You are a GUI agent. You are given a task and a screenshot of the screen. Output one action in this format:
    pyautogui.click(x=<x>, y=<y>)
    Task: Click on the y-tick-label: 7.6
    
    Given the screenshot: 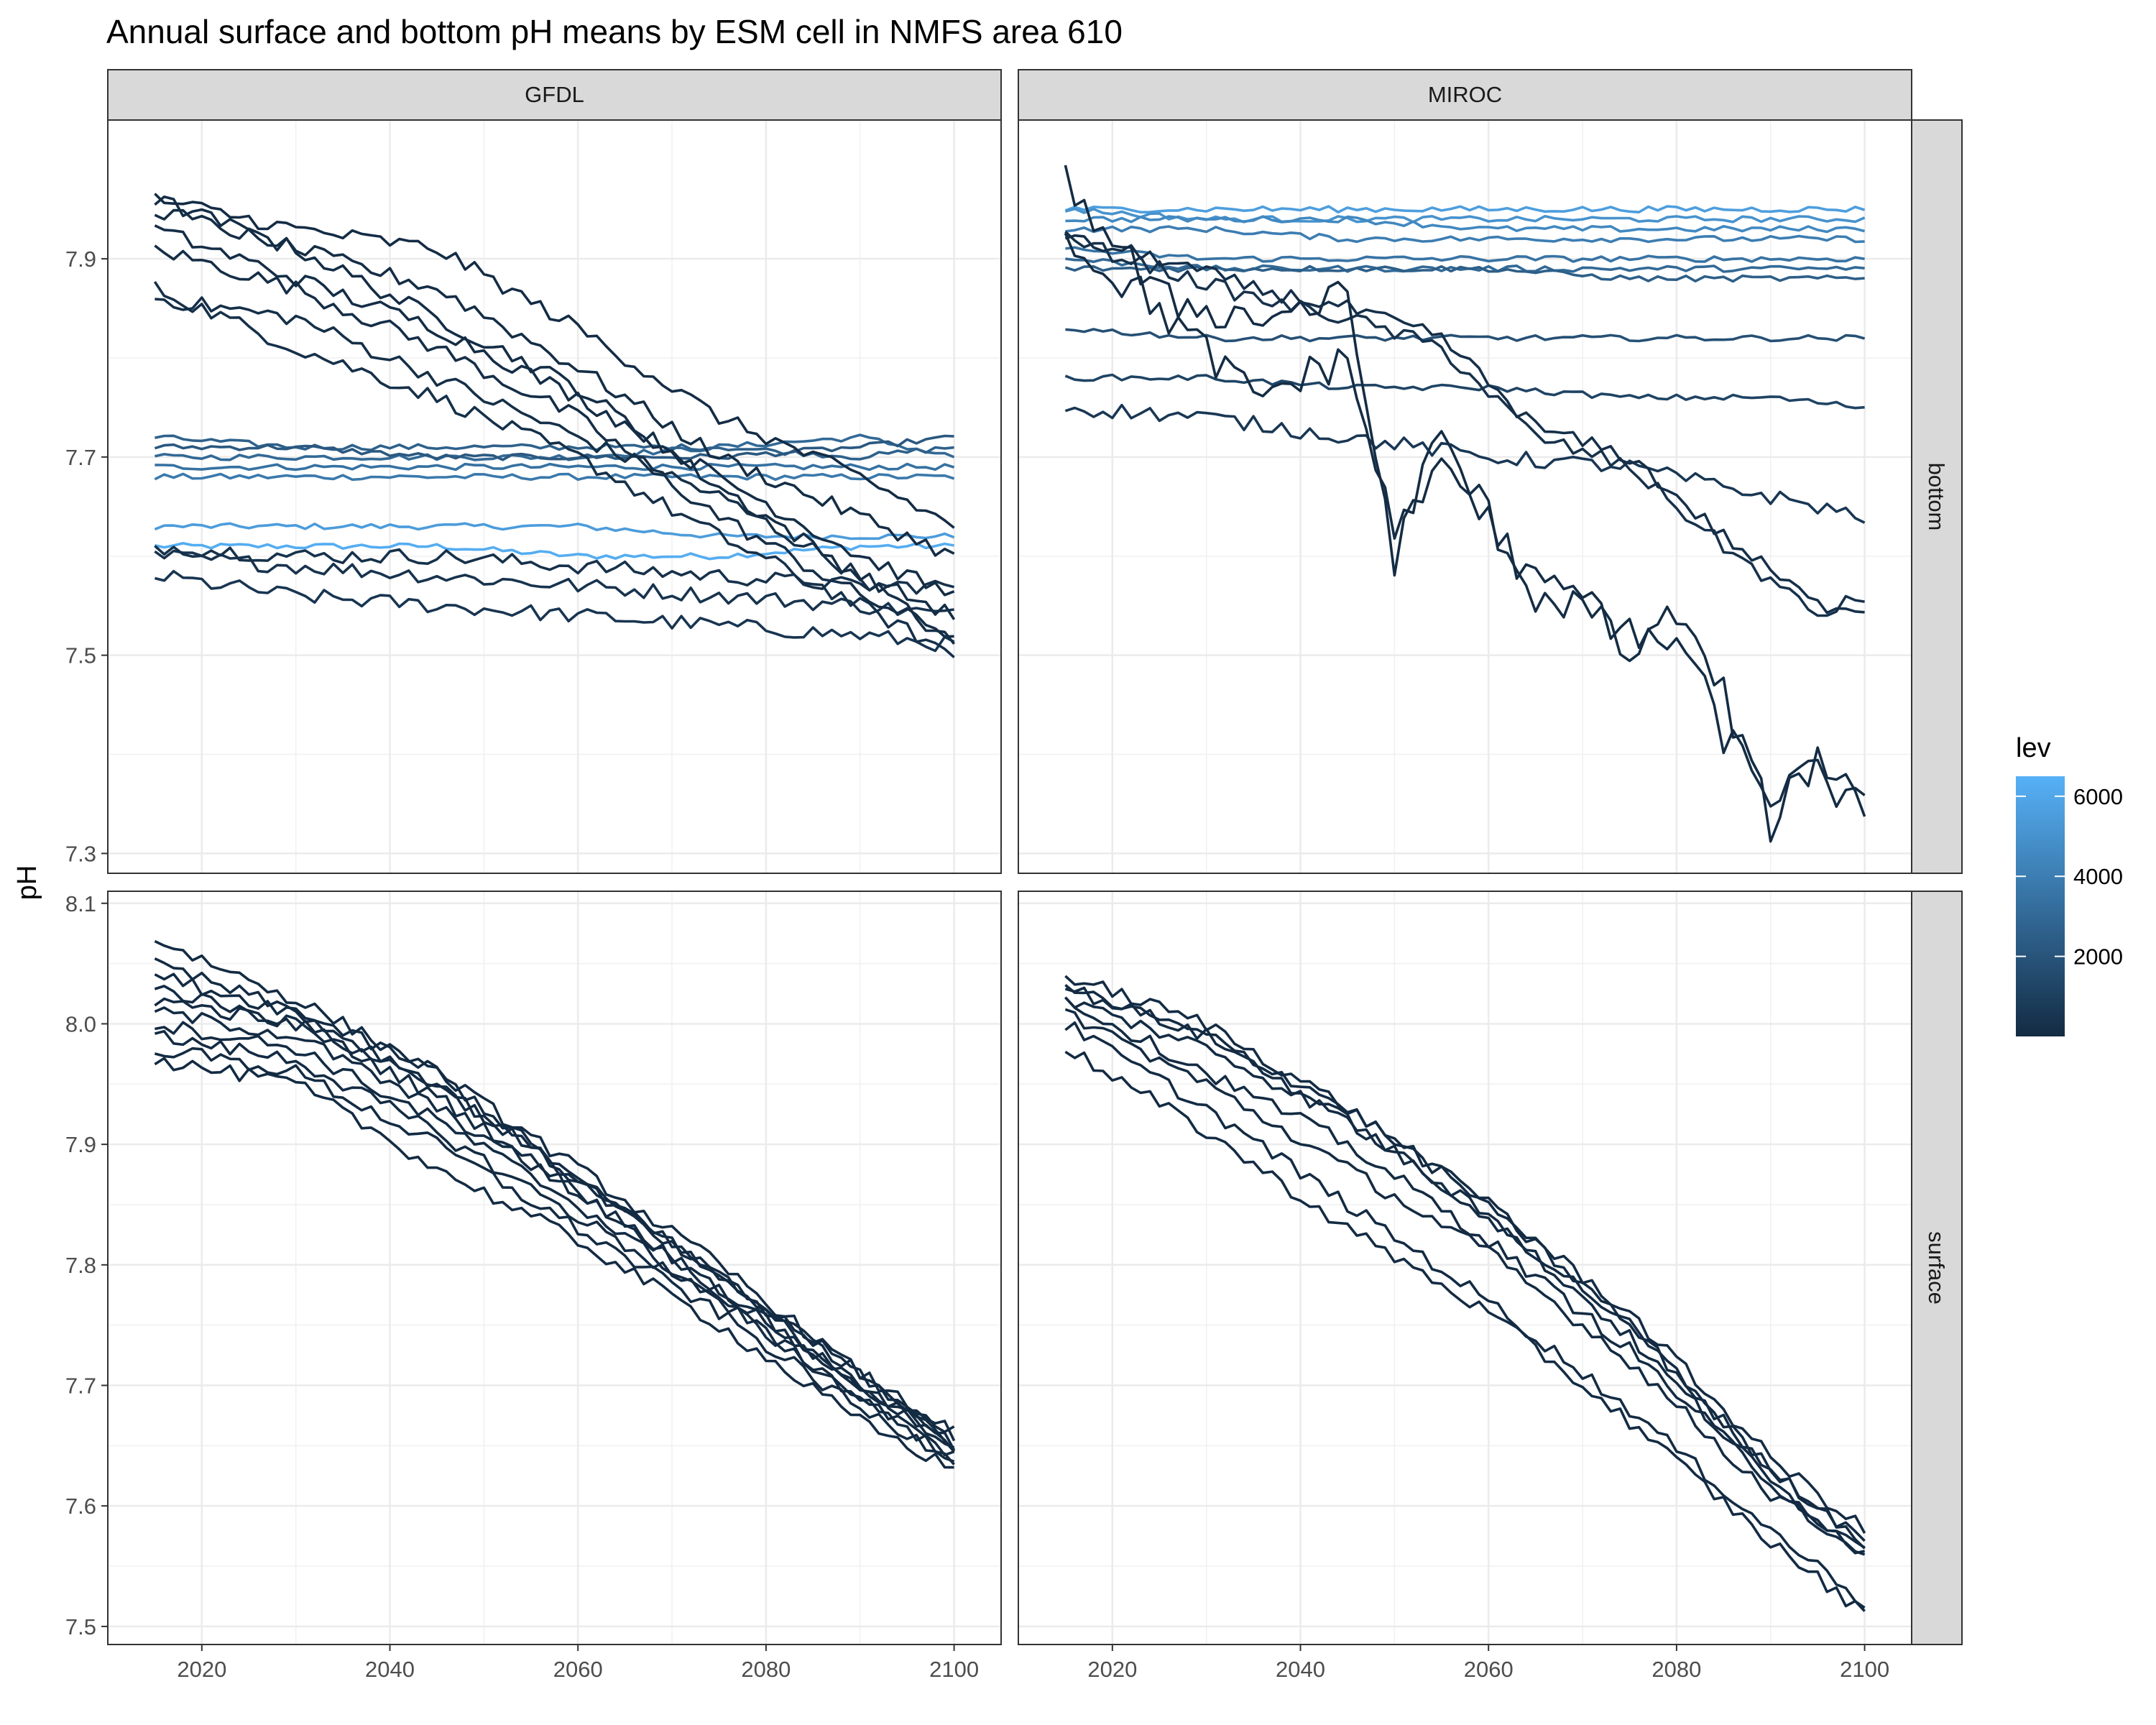 What is the action you would take?
    pyautogui.click(x=80, y=1506)
    